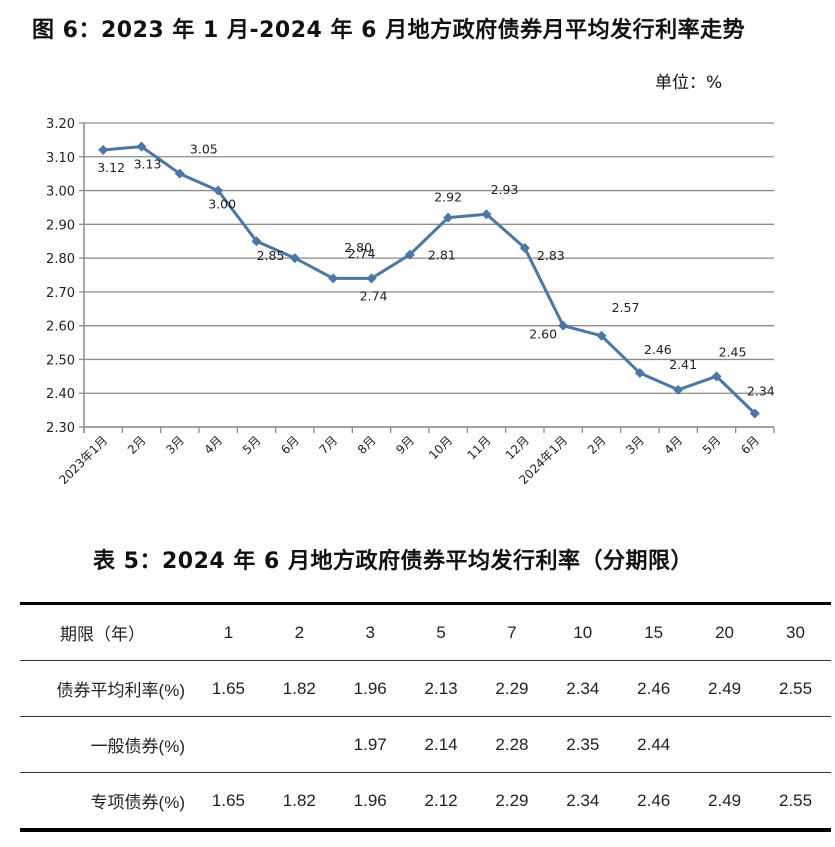  Describe the element at coordinates (329, 445) in the screenshot. I see `x-tick-label: 7月` at that location.